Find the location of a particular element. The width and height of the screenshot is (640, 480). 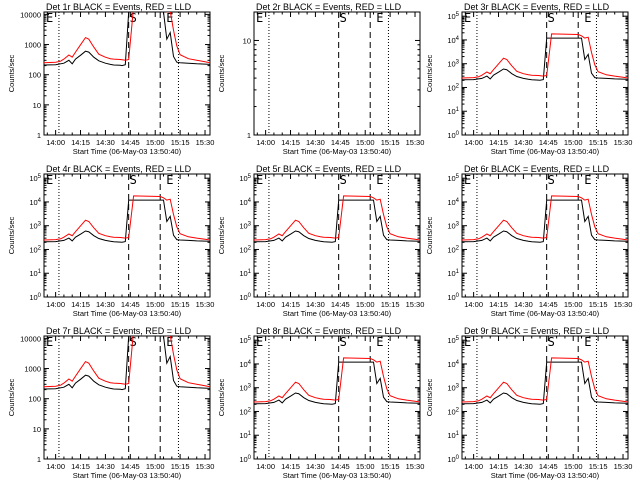

y-tick-label: 1 is located at coordinates (39, 135).